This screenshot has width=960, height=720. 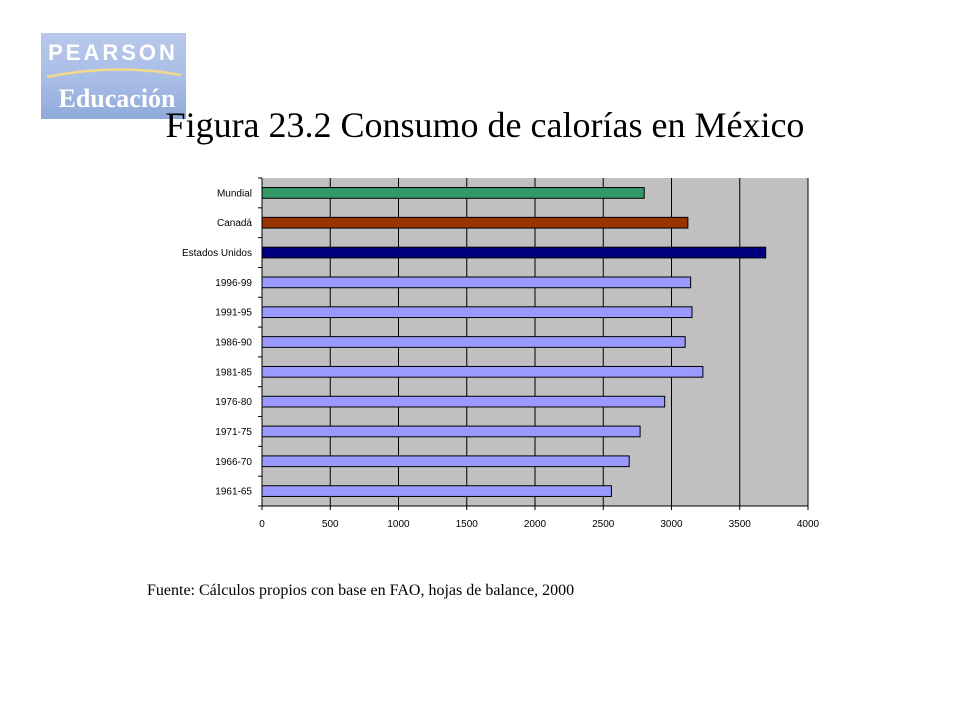 I want to click on y-tick-label: 1971-75, so click(x=233, y=432).